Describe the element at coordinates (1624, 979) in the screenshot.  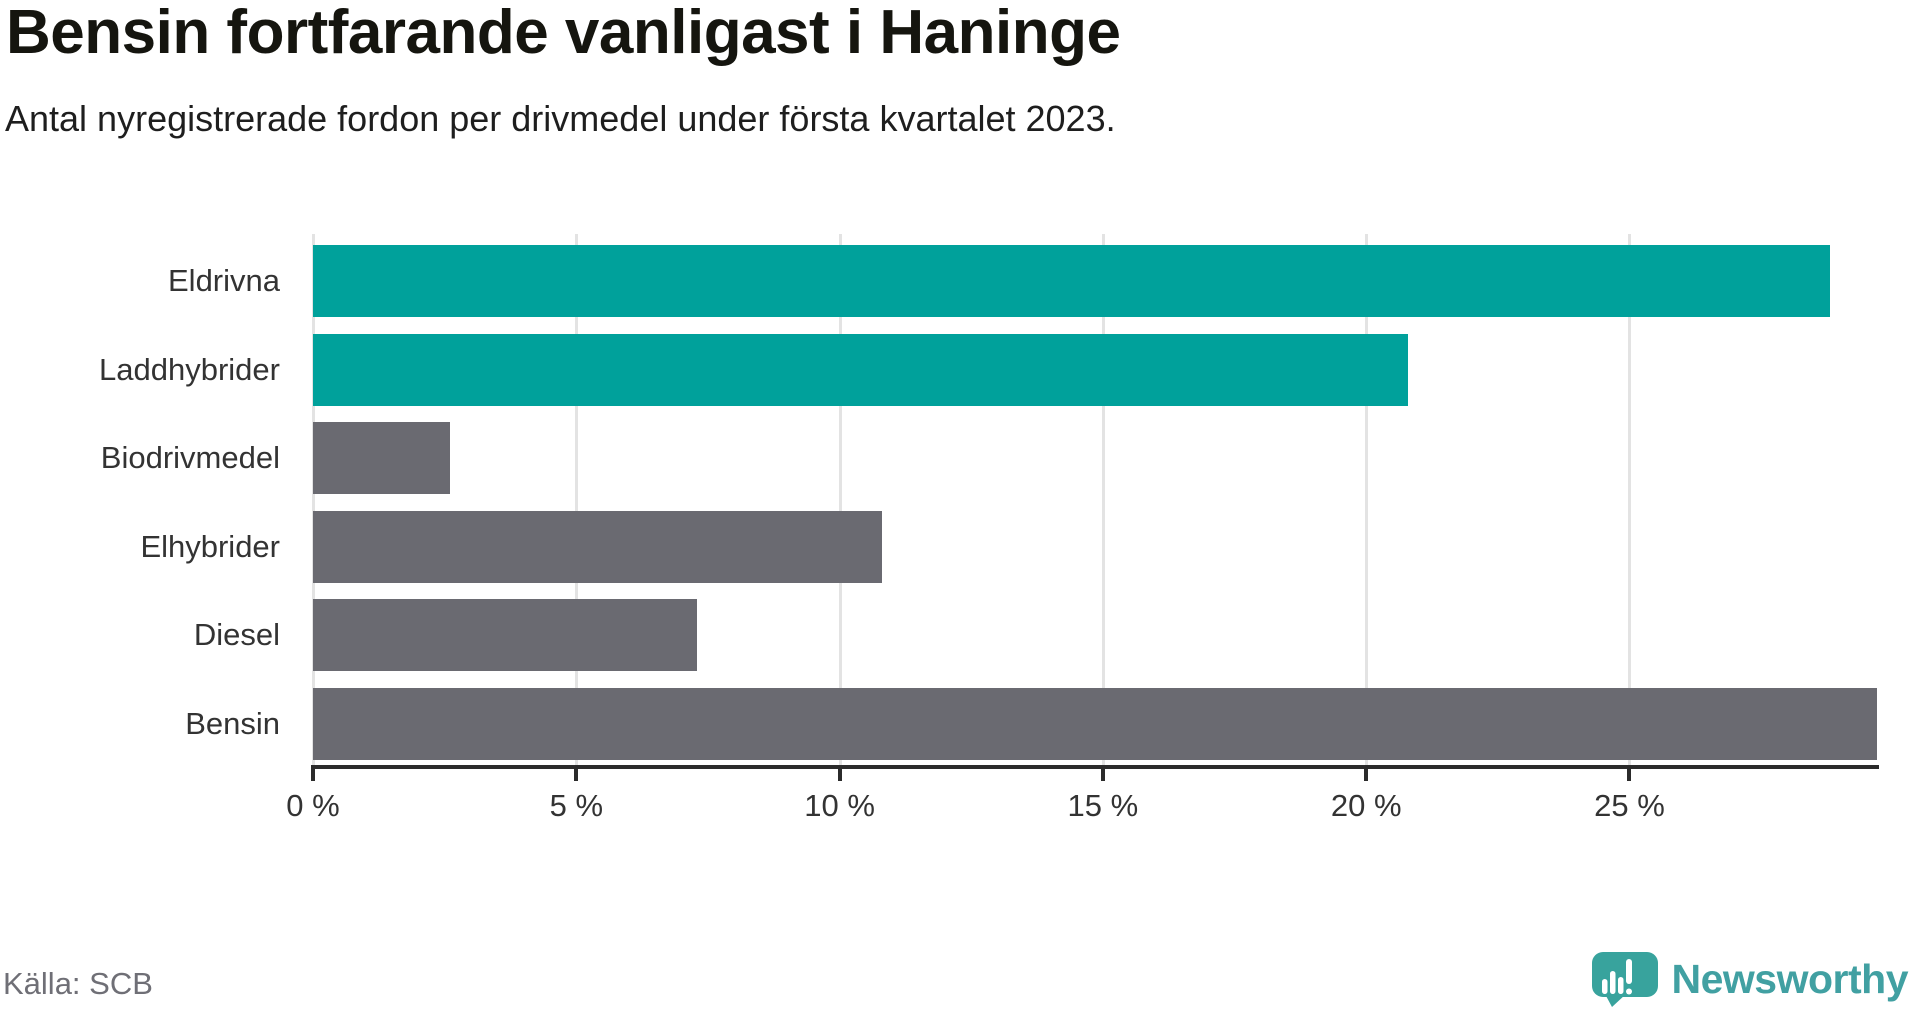
I see `newsworthy-speech-bubble-chart-icon` at that location.